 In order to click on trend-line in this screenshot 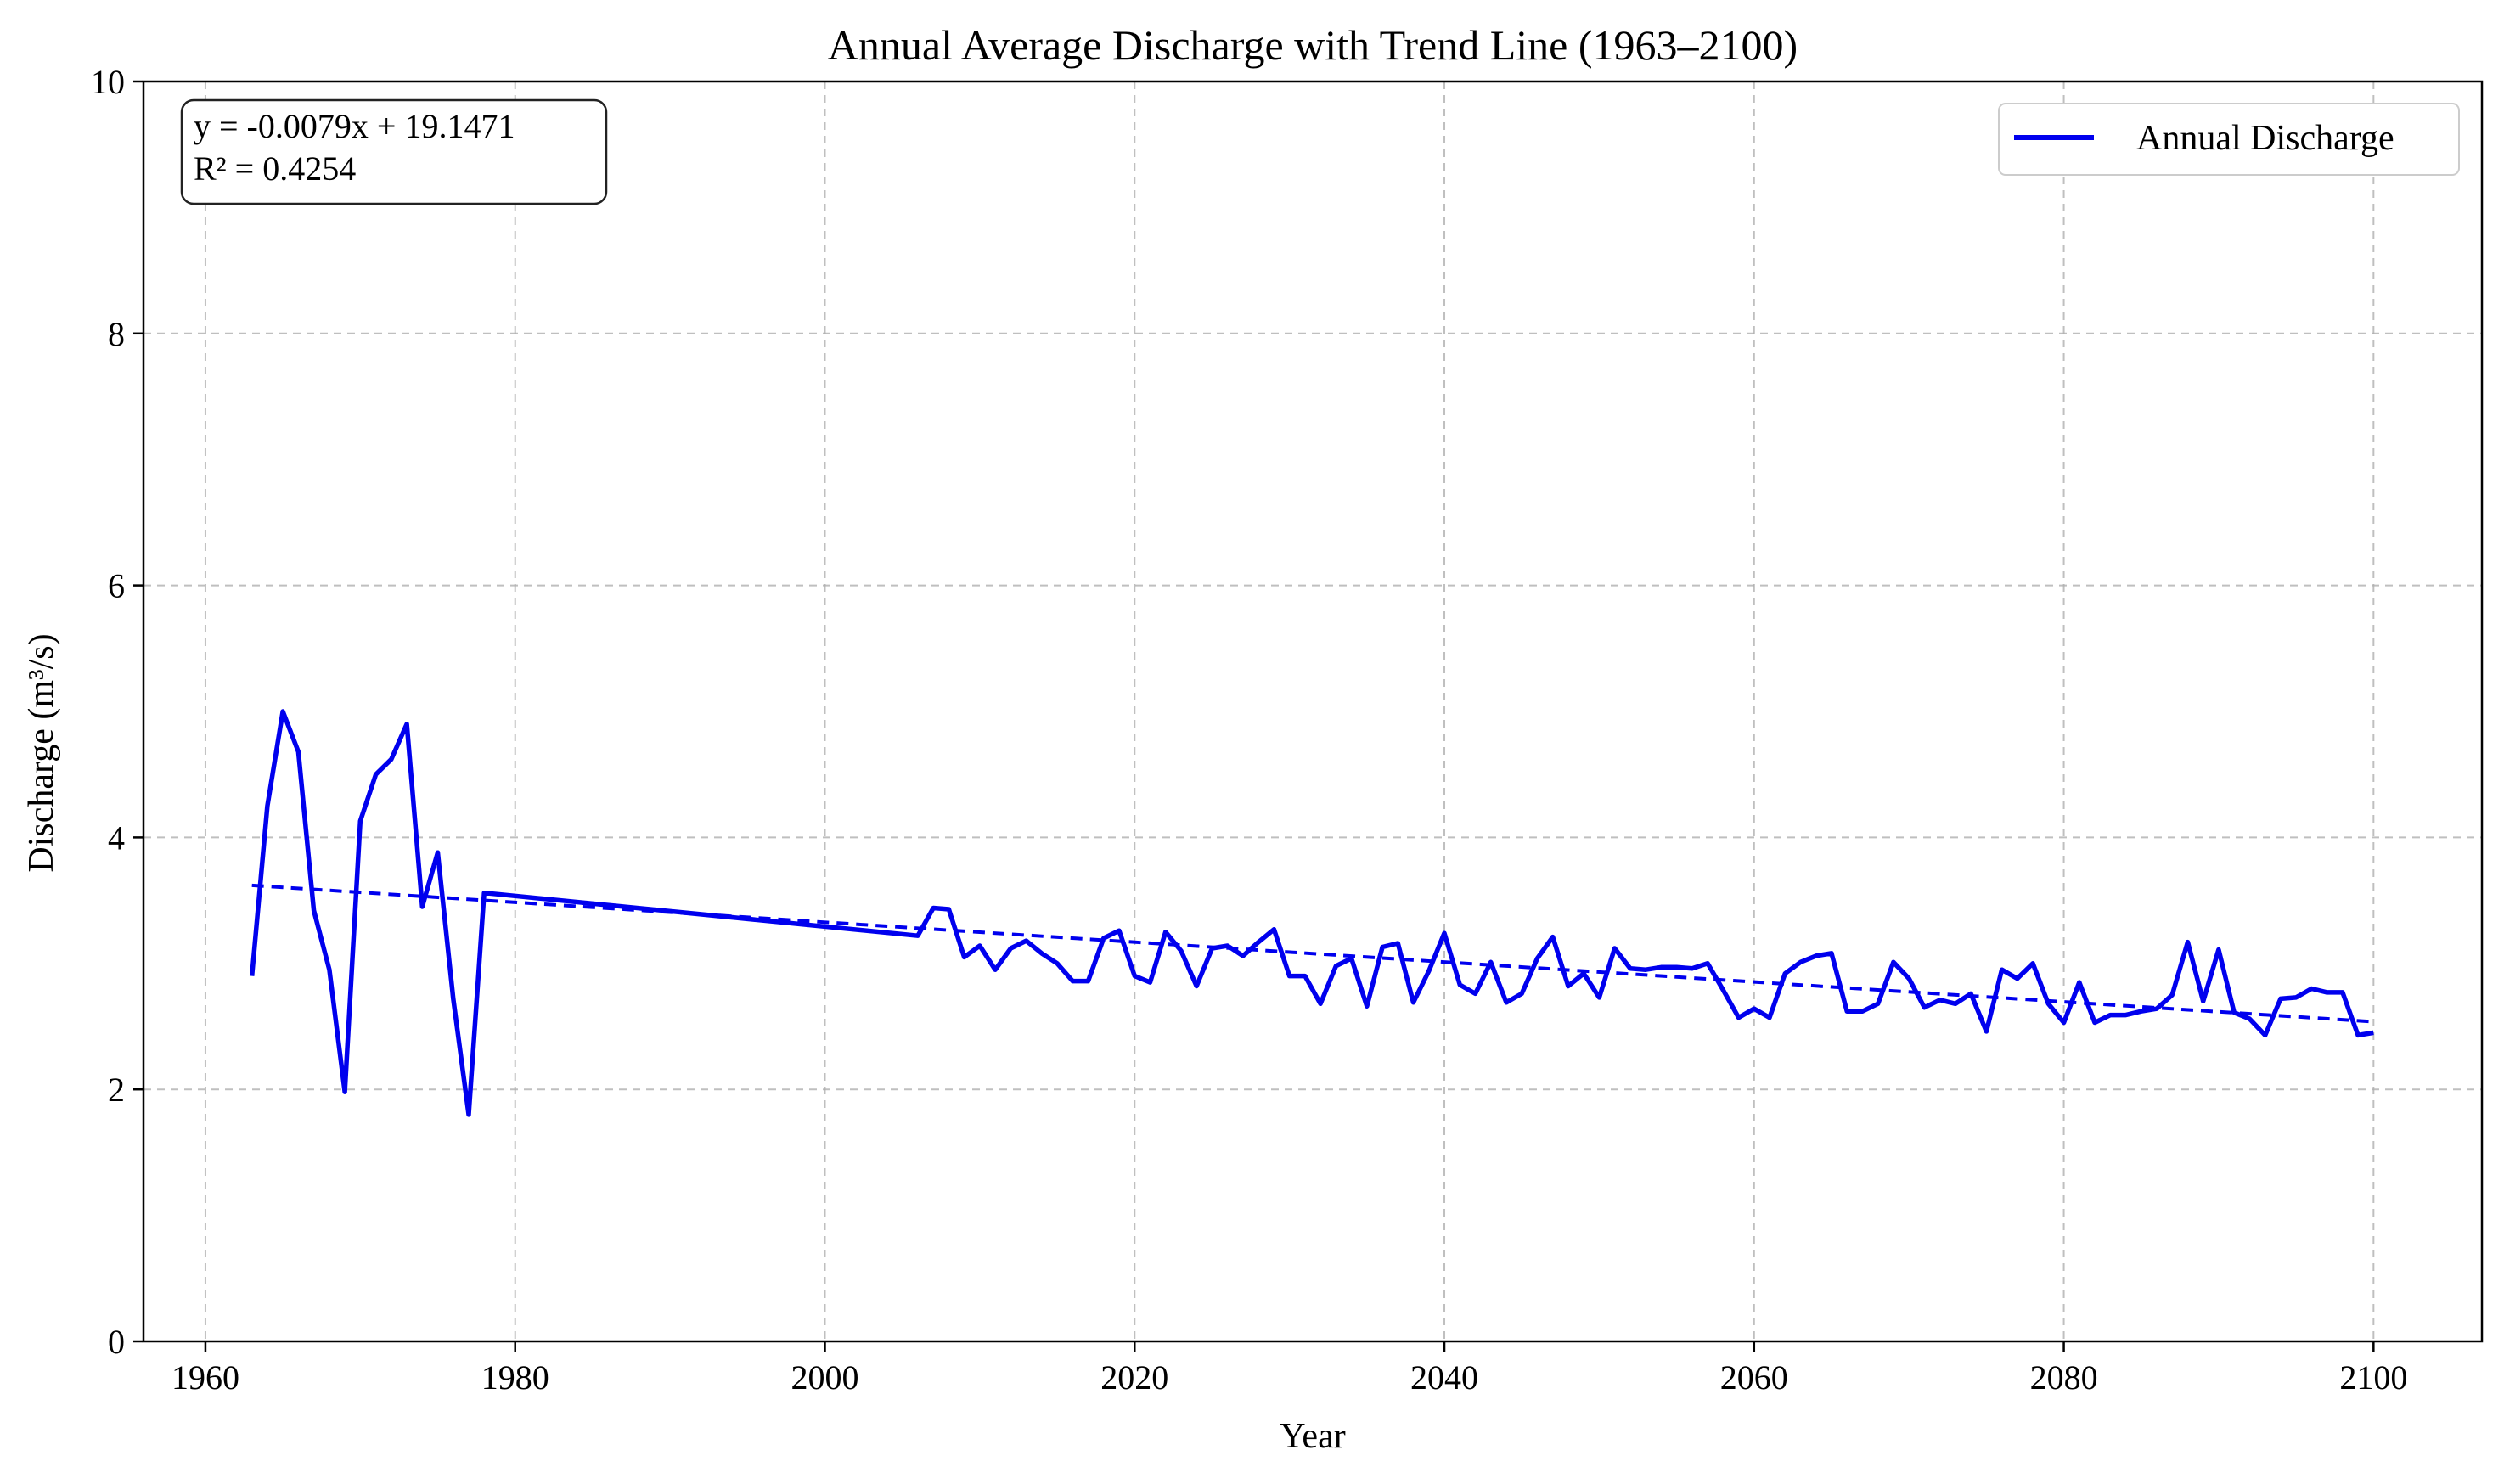, I will do `click(1312, 954)`.